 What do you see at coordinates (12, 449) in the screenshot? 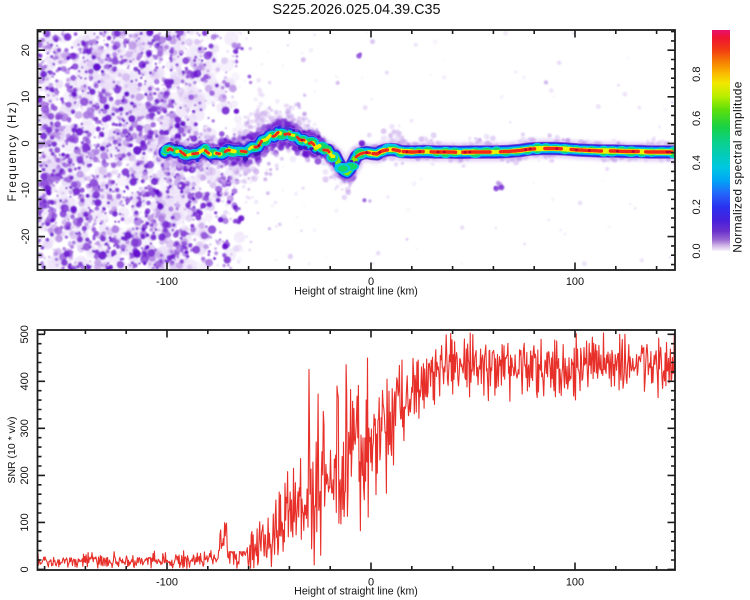
I see `svg-text: SNR (10 * v/v)` at bounding box center [12, 449].